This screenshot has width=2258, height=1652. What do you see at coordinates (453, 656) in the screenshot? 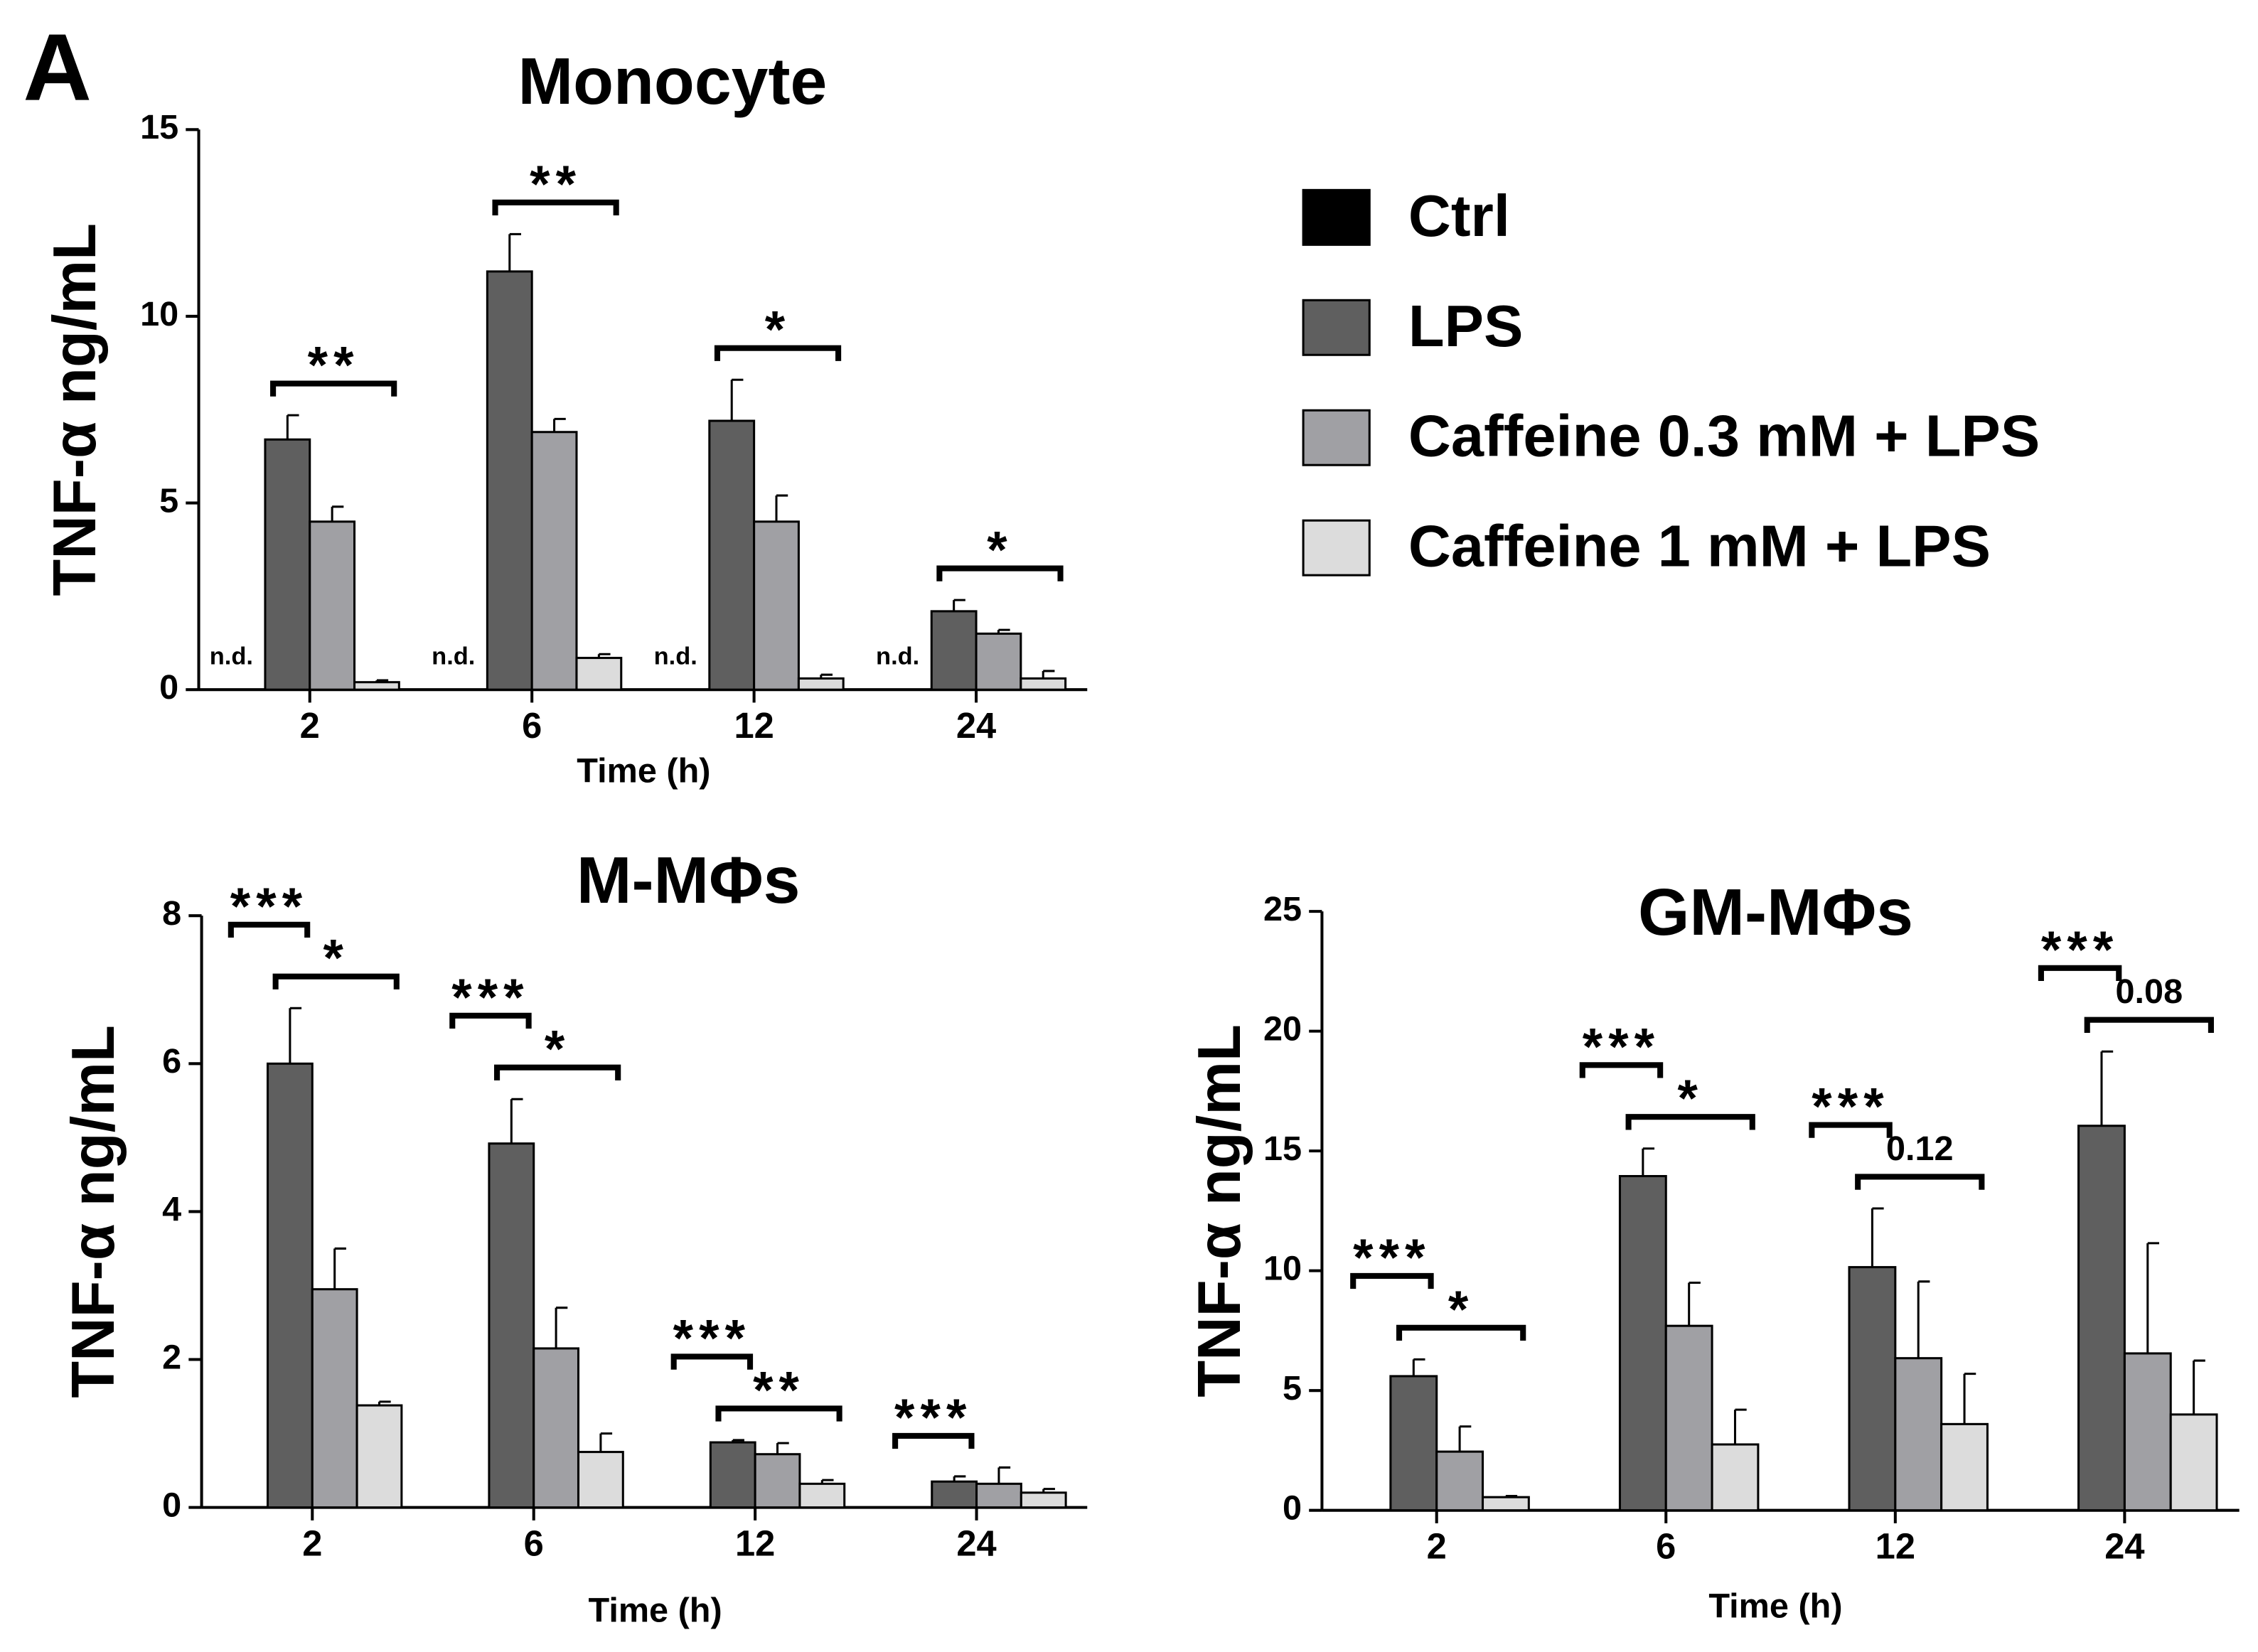
I see `value-label: n.d.` at bounding box center [453, 656].